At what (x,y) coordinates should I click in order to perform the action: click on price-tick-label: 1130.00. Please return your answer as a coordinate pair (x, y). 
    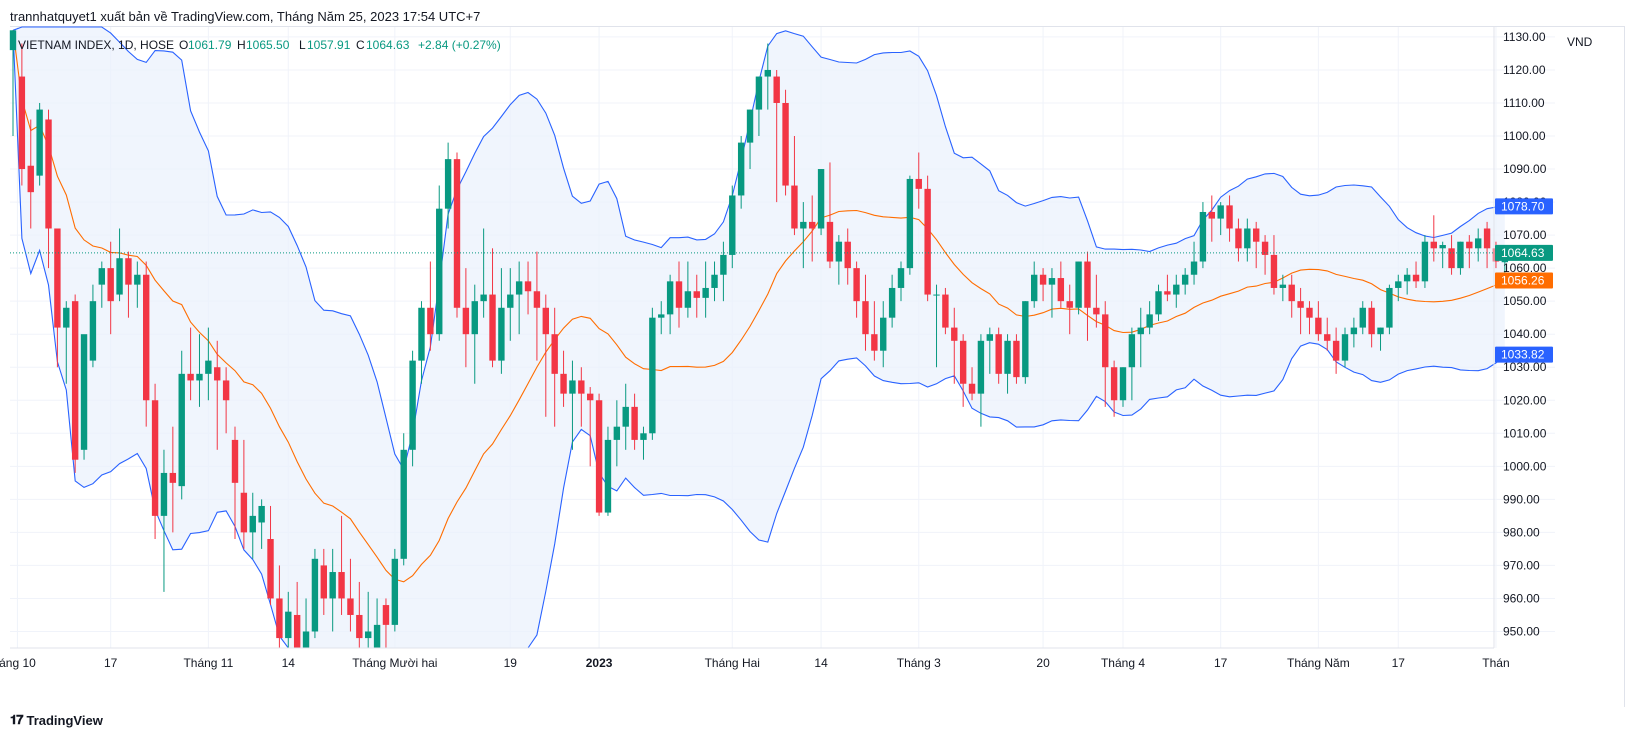
    Looking at the image, I should click on (1524, 37).